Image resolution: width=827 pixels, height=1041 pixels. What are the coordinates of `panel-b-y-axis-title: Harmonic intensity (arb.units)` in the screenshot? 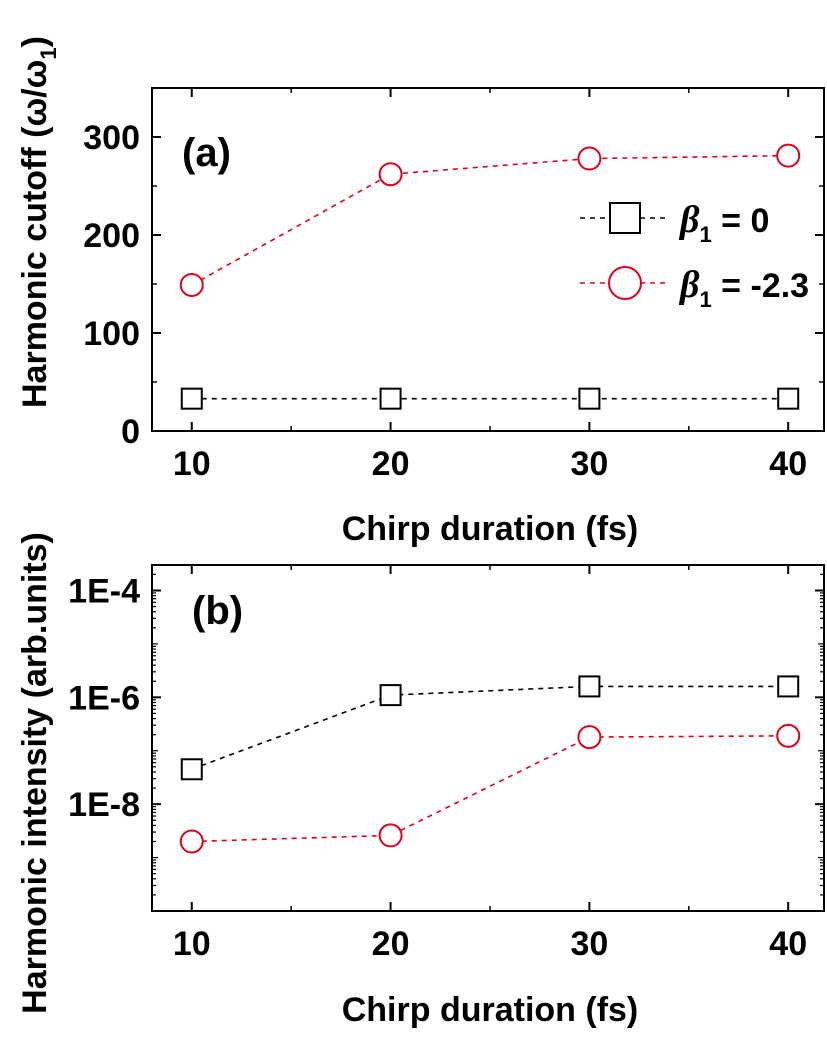 It's located at (35, 773).